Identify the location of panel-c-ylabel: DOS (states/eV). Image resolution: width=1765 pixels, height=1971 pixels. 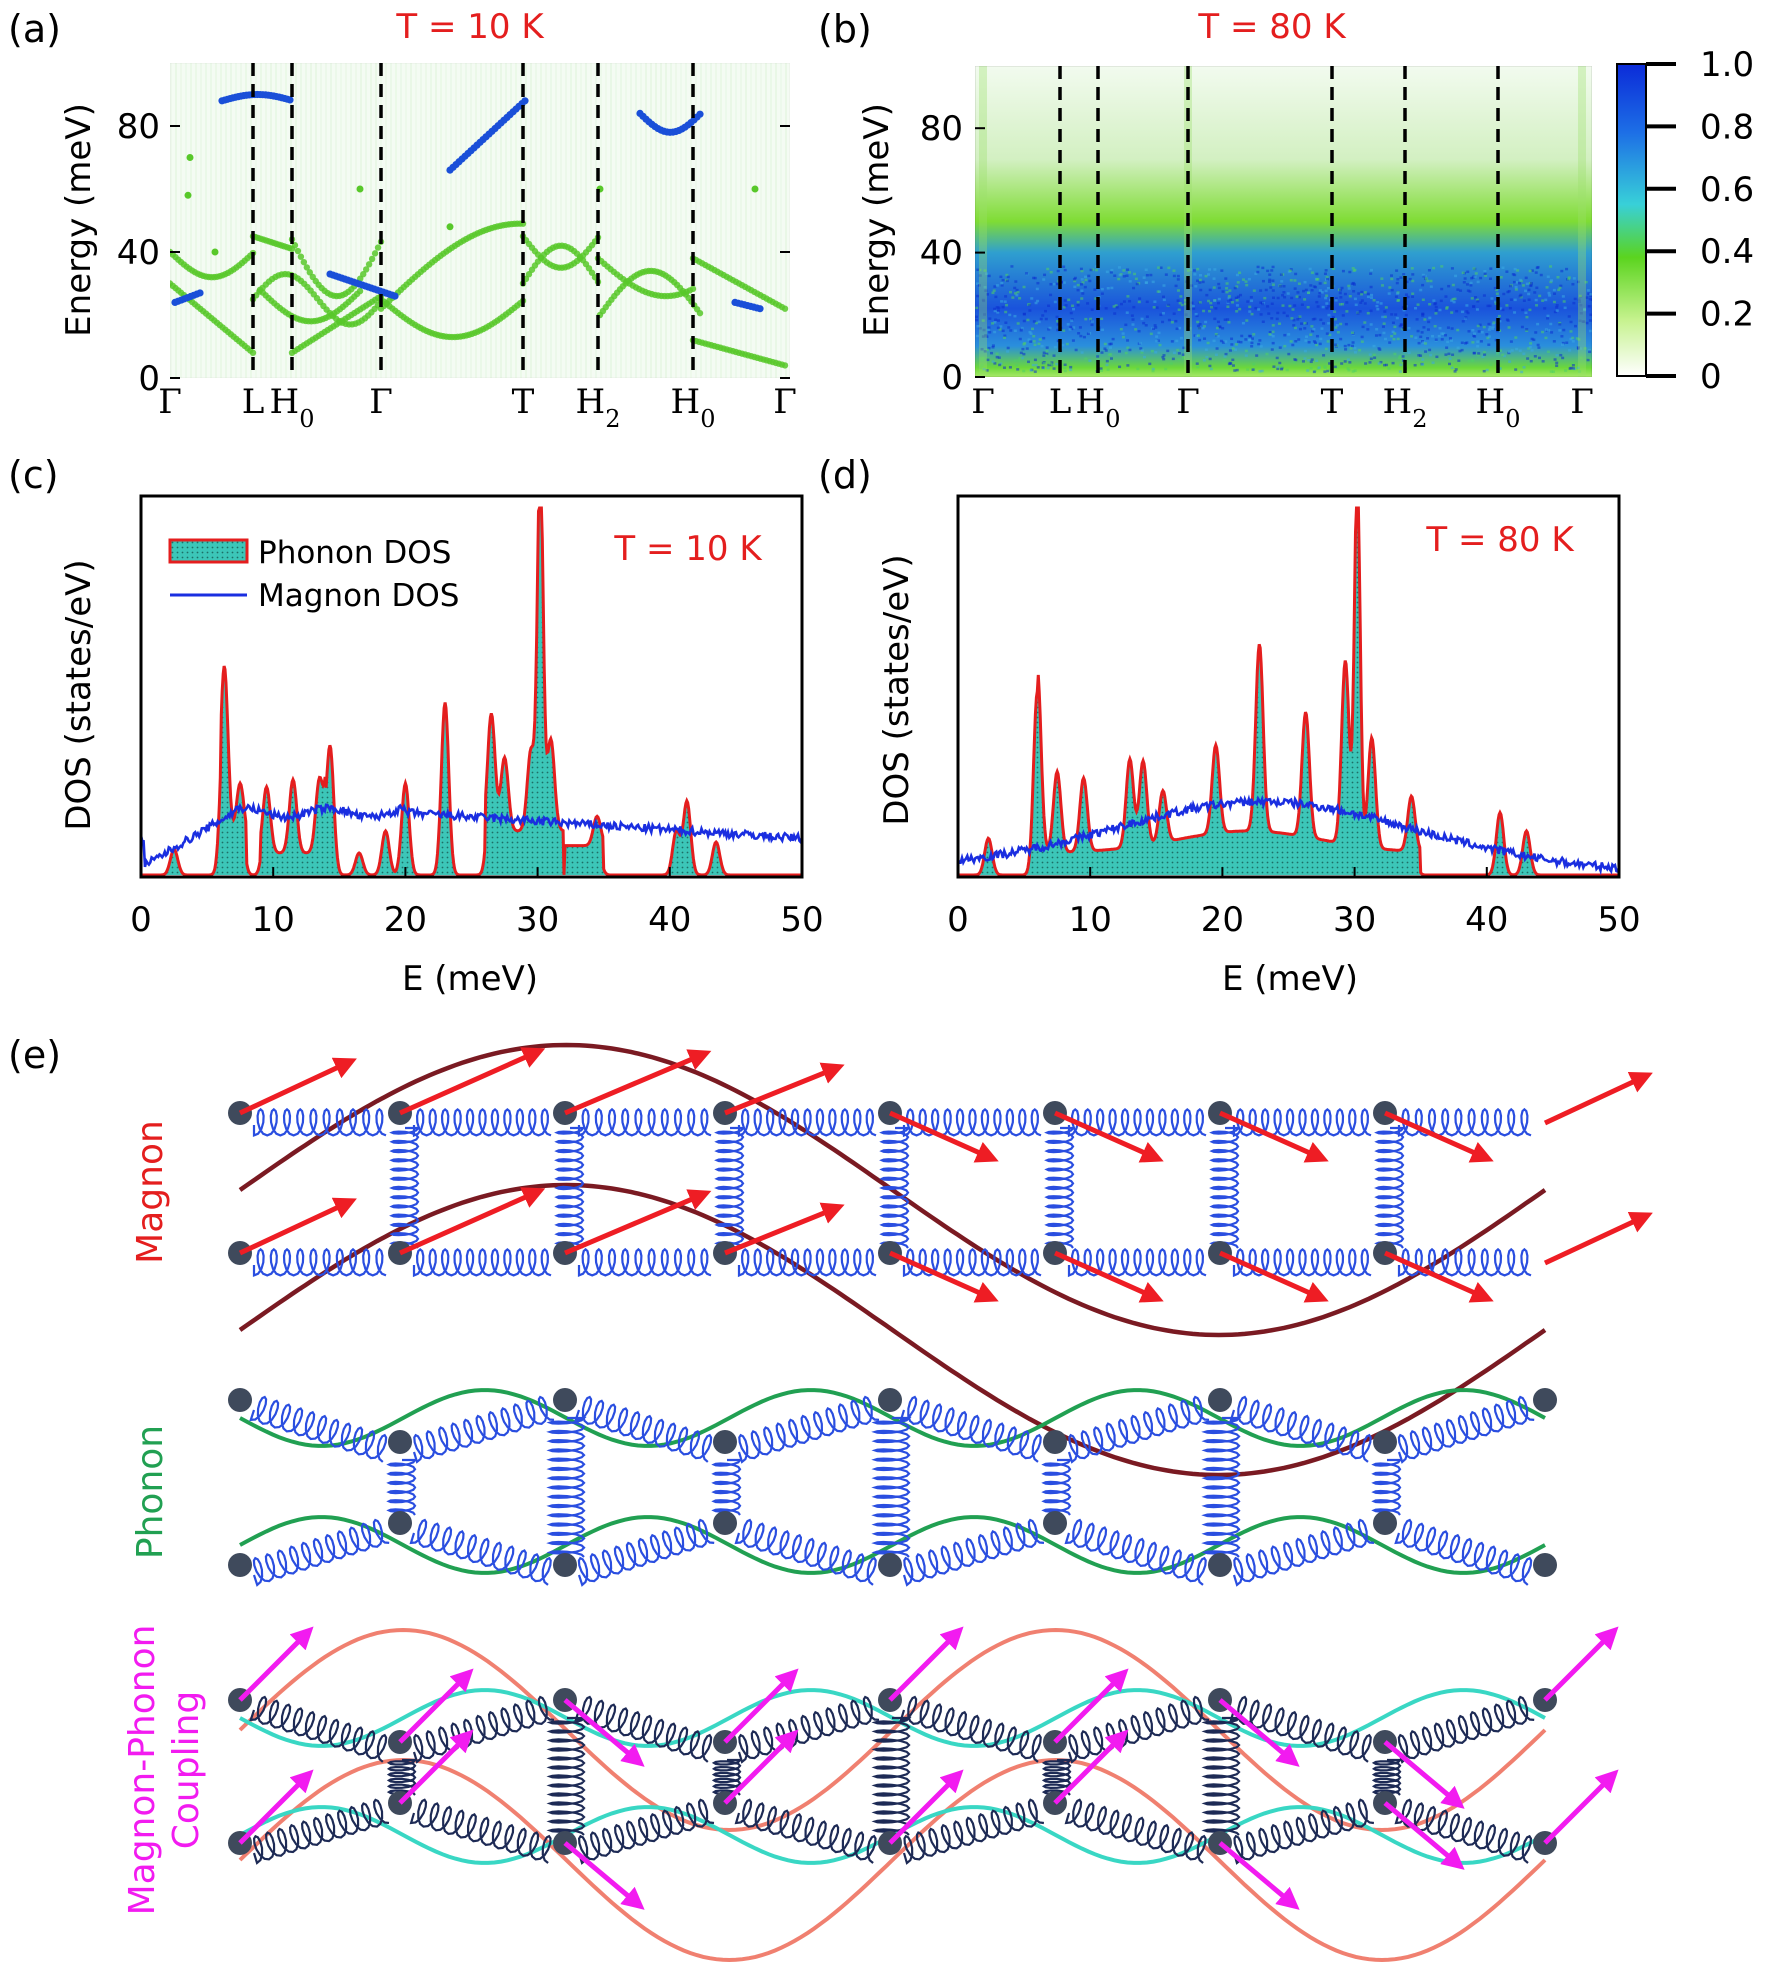
(79, 694).